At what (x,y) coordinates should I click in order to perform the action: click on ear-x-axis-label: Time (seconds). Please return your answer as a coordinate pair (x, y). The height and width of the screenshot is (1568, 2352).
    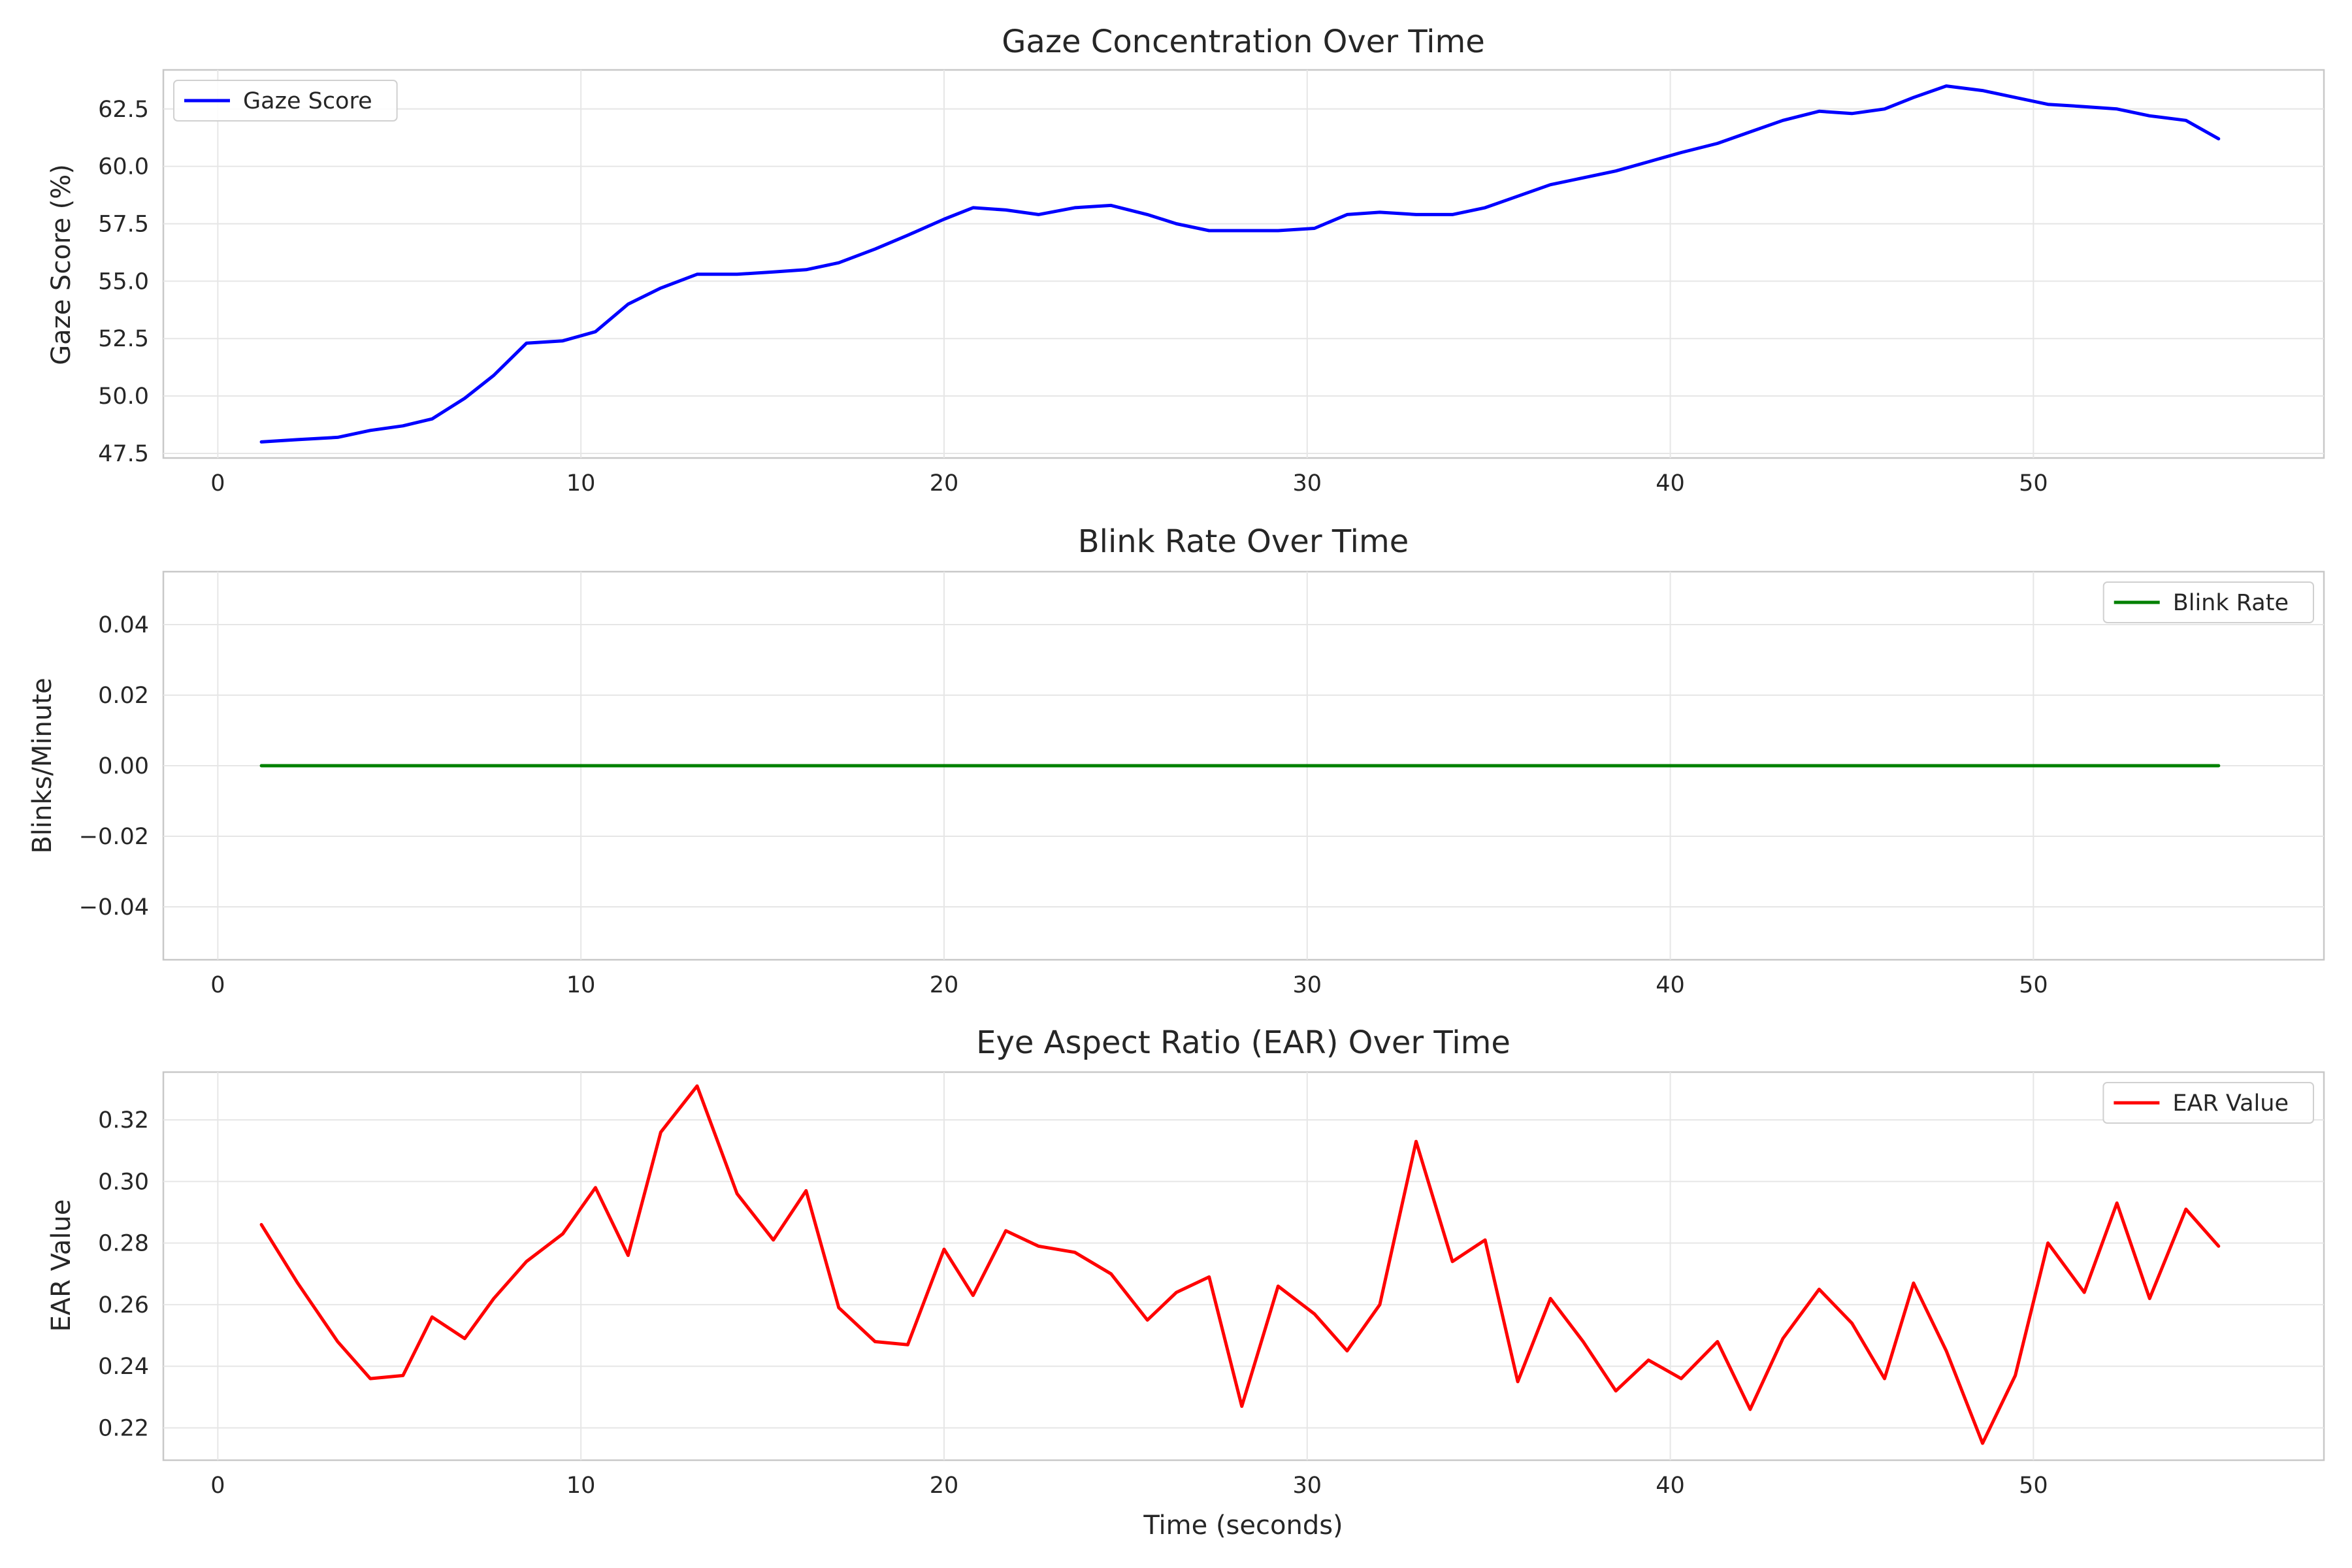
    Looking at the image, I should click on (1243, 1526).